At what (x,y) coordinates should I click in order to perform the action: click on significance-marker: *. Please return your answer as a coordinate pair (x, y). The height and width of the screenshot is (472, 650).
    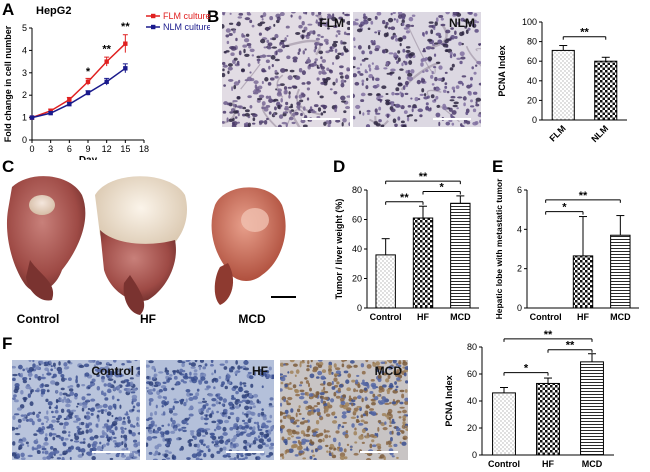
    Looking at the image, I should click on (564, 208).